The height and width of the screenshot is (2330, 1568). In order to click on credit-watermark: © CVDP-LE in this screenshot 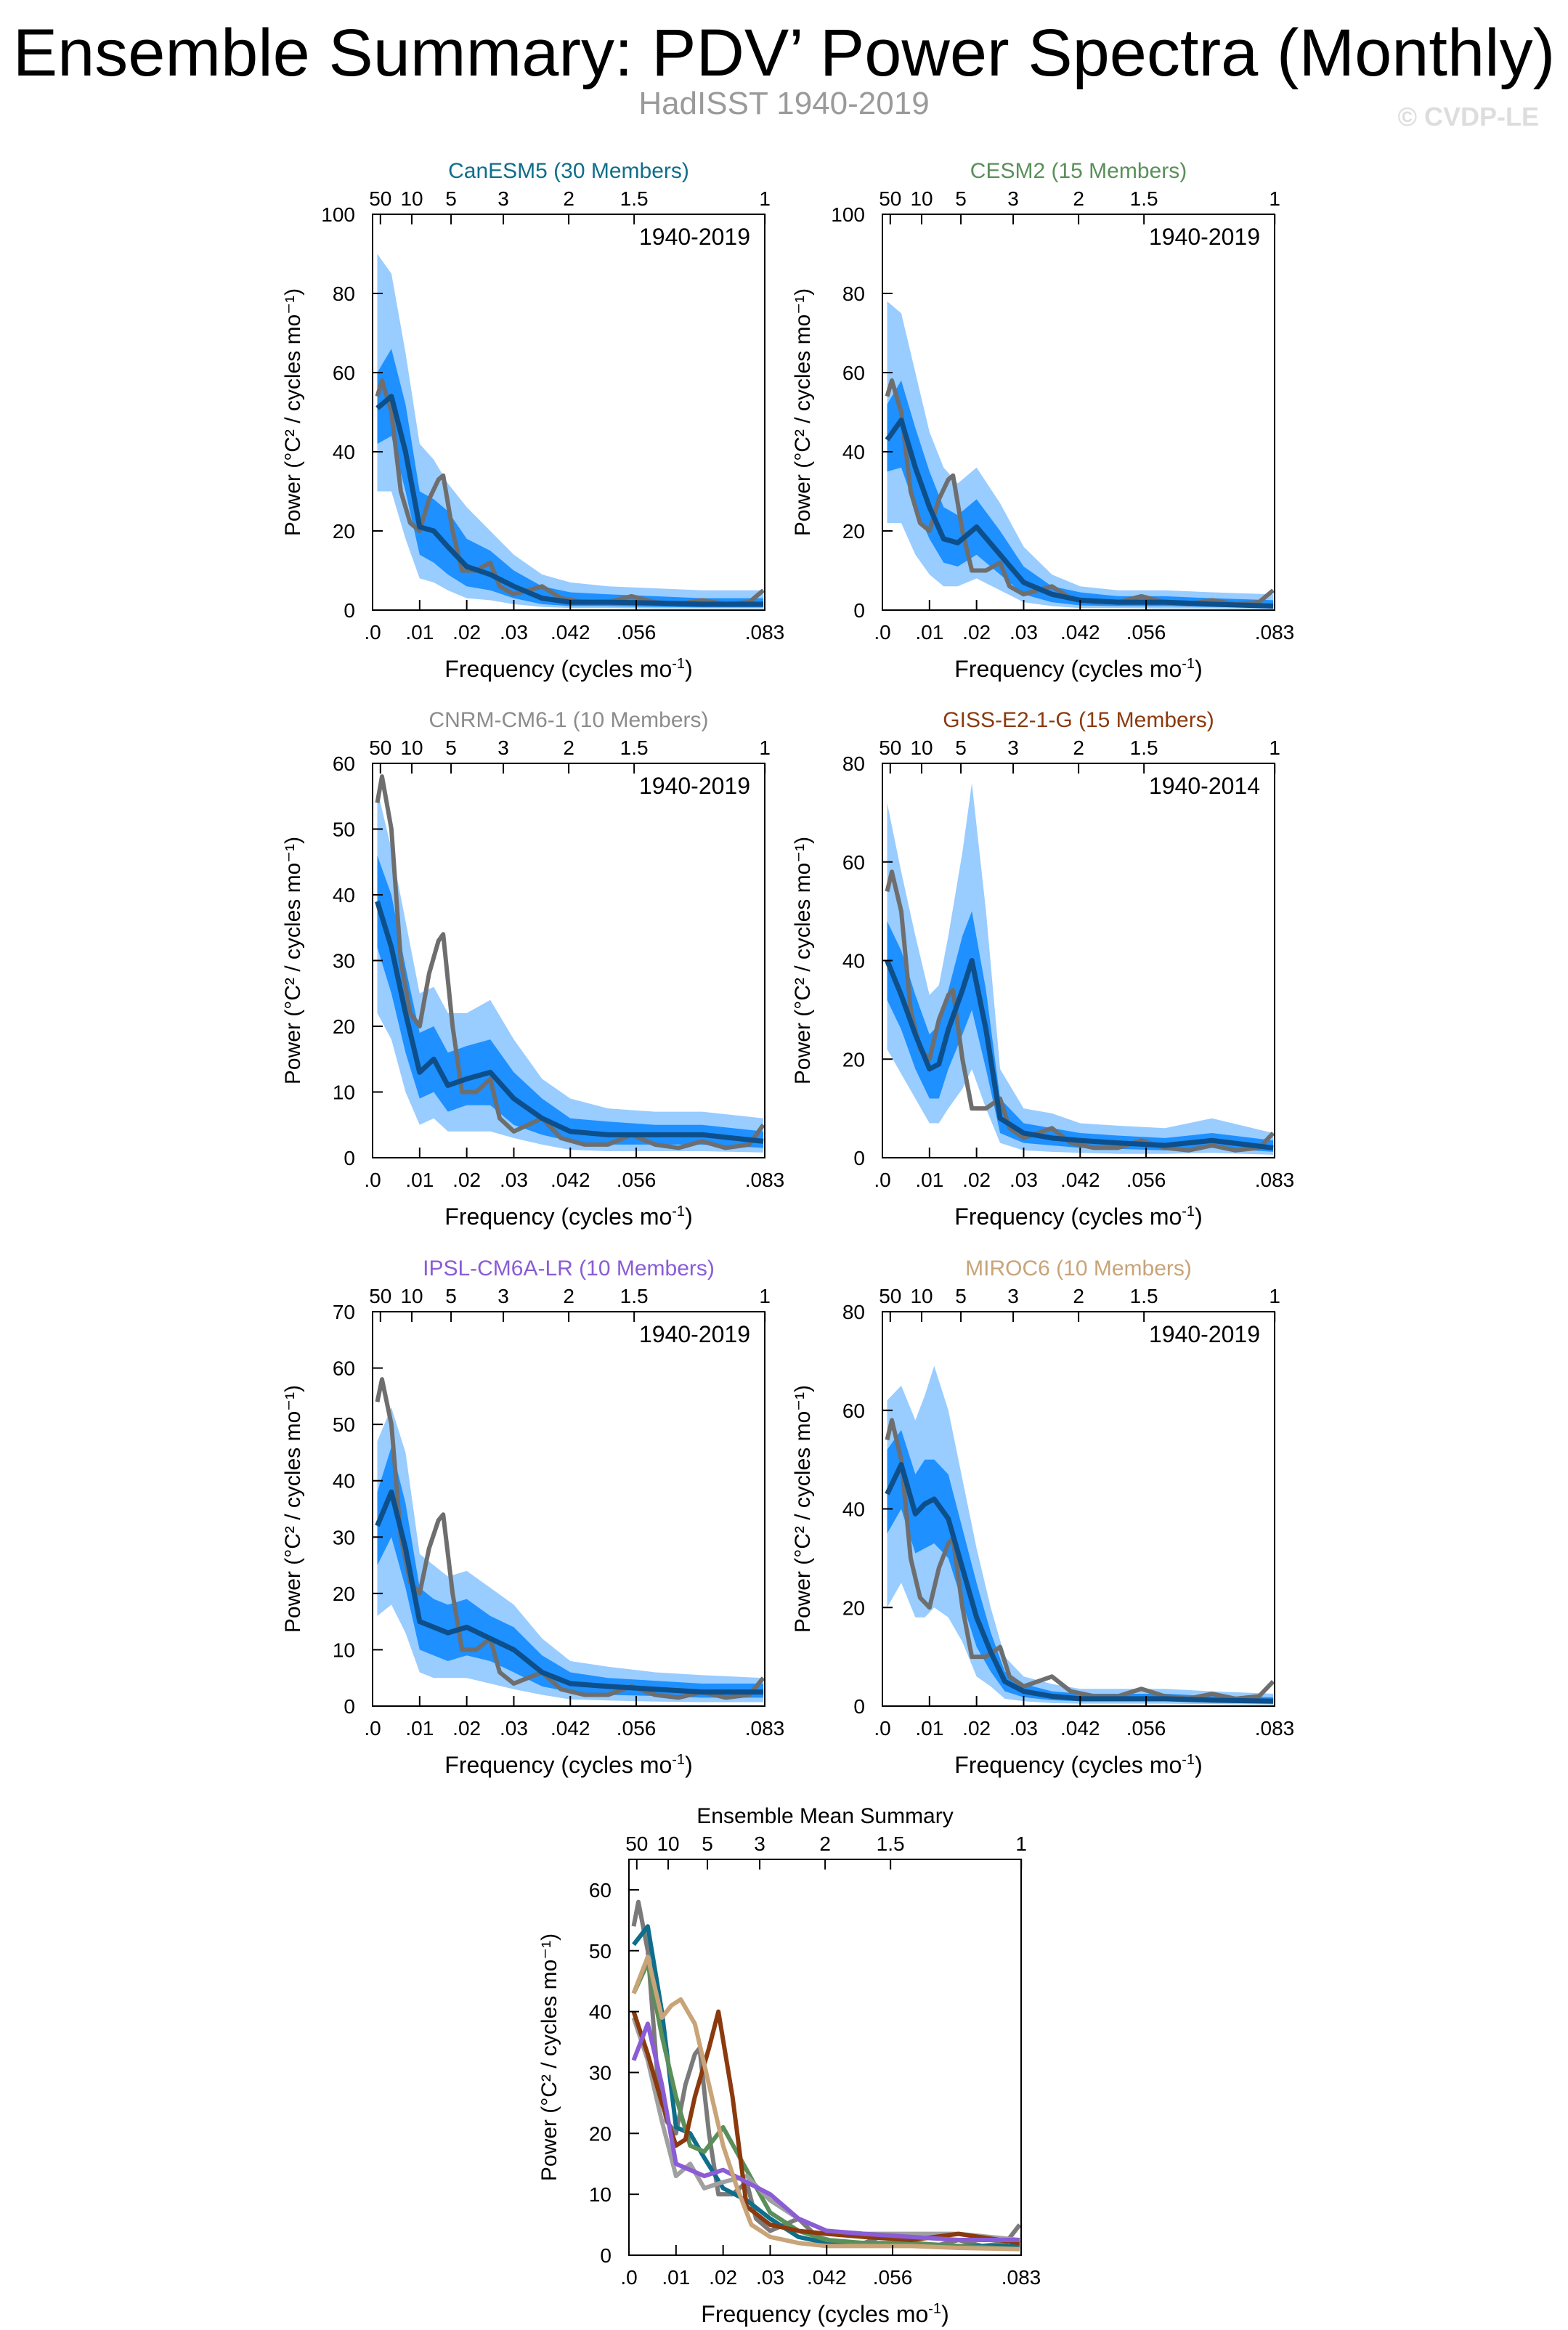, I will do `click(1468, 116)`.